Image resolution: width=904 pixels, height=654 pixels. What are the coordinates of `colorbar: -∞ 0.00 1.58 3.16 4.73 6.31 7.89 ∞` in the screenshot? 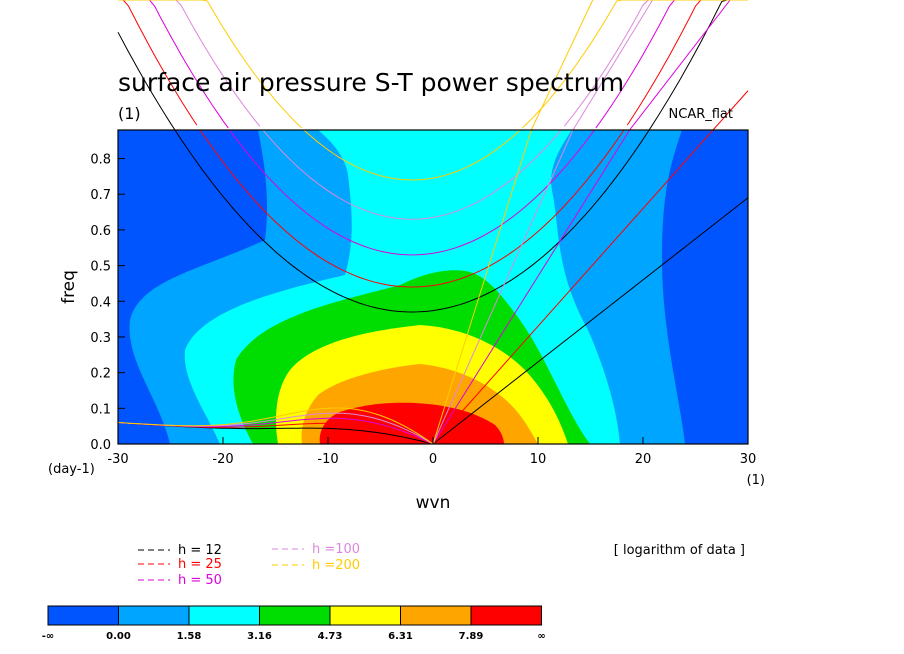 It's located at (294, 623).